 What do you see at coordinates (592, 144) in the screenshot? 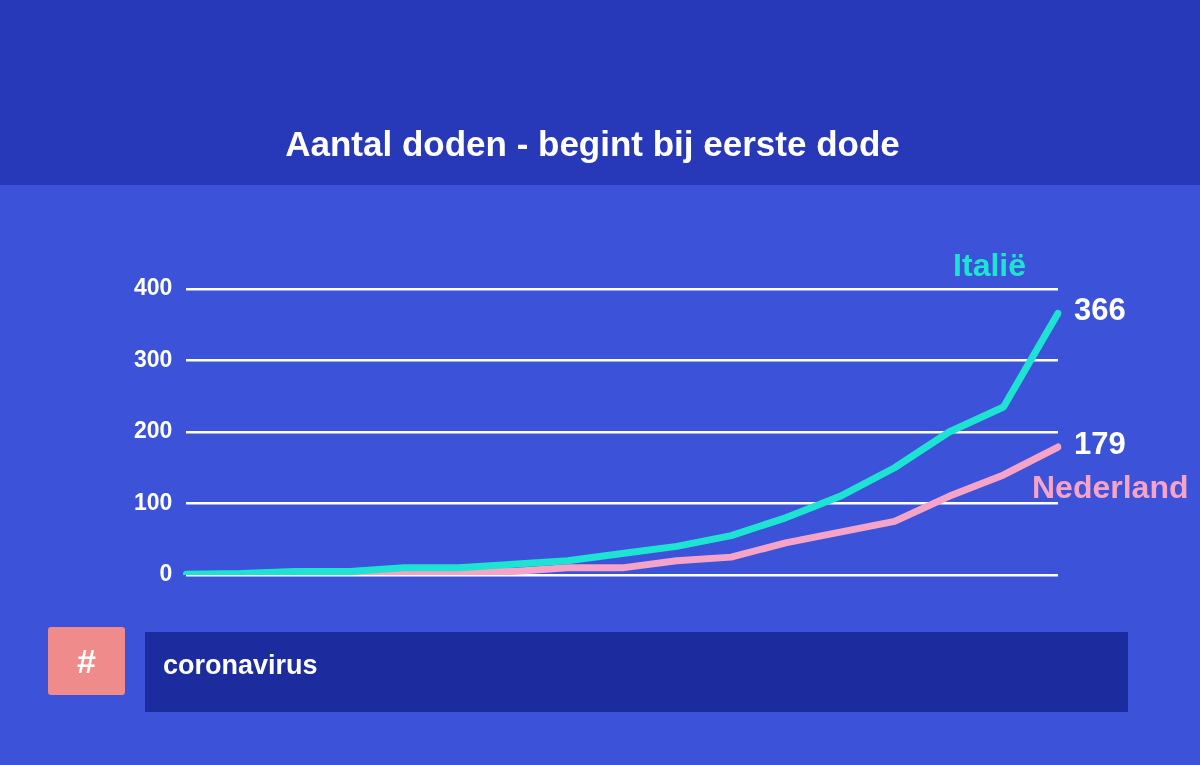
I see `chart-title: Aantal doden - begint bij eerste dode` at bounding box center [592, 144].